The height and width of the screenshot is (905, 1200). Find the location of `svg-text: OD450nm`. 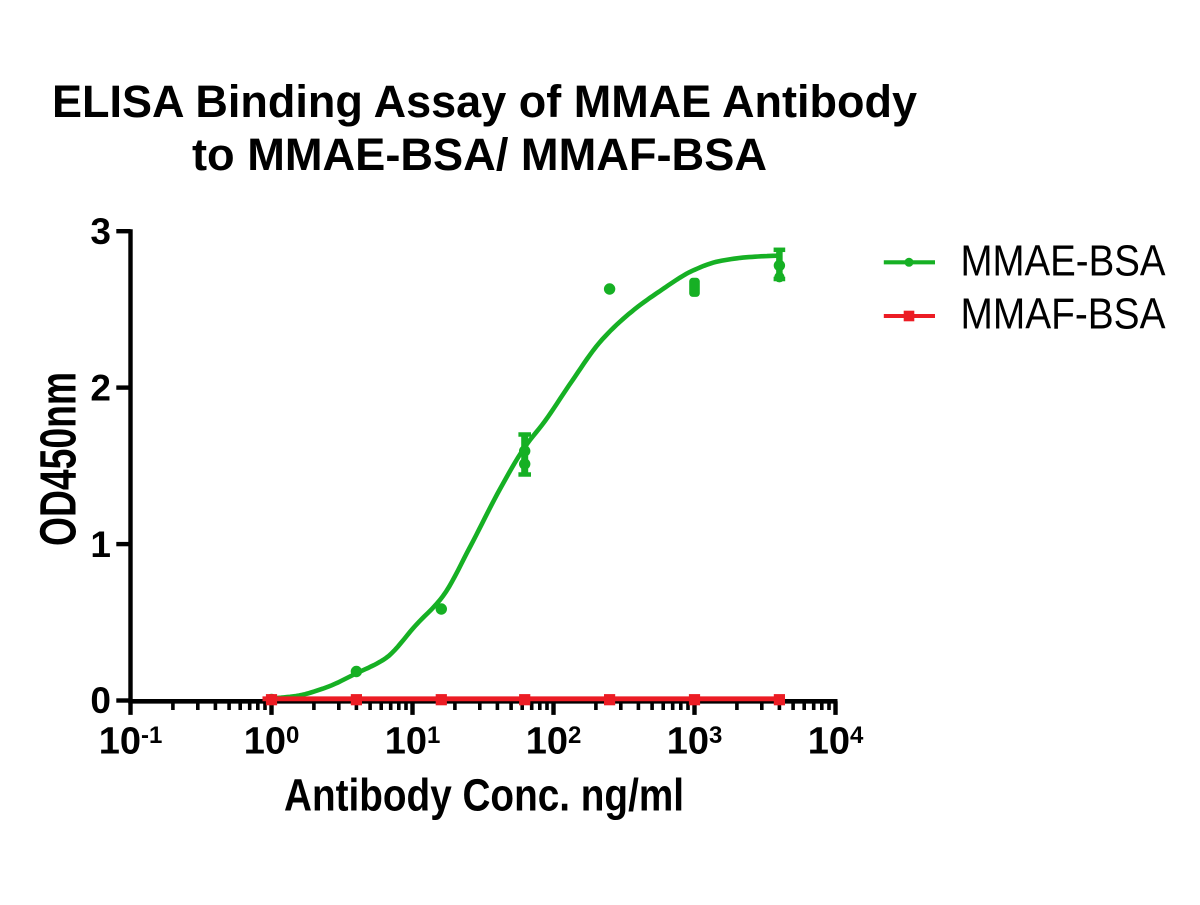

svg-text: OD450nm is located at coordinates (58, 459).